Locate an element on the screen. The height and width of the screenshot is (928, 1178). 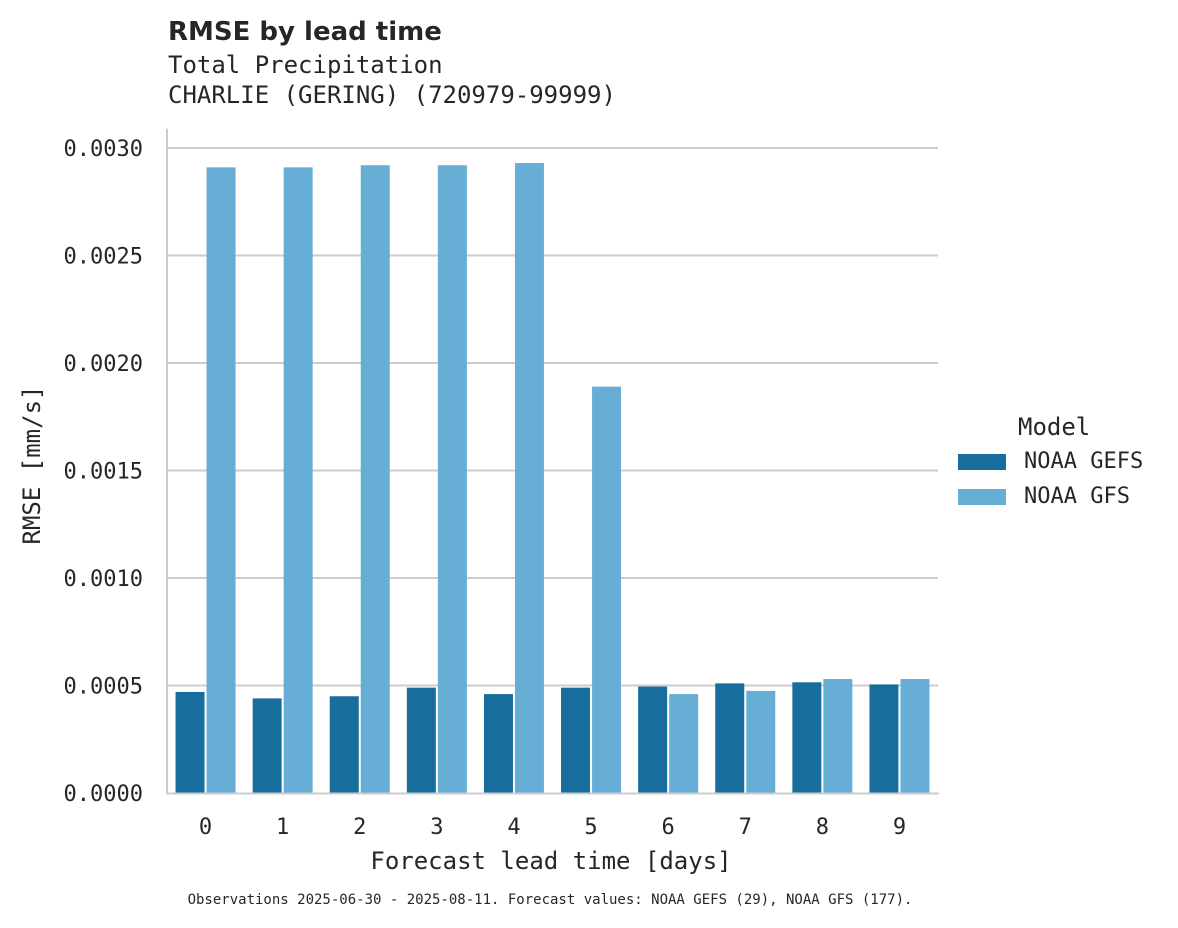
x-tick-label: 2 is located at coordinates (359, 827).